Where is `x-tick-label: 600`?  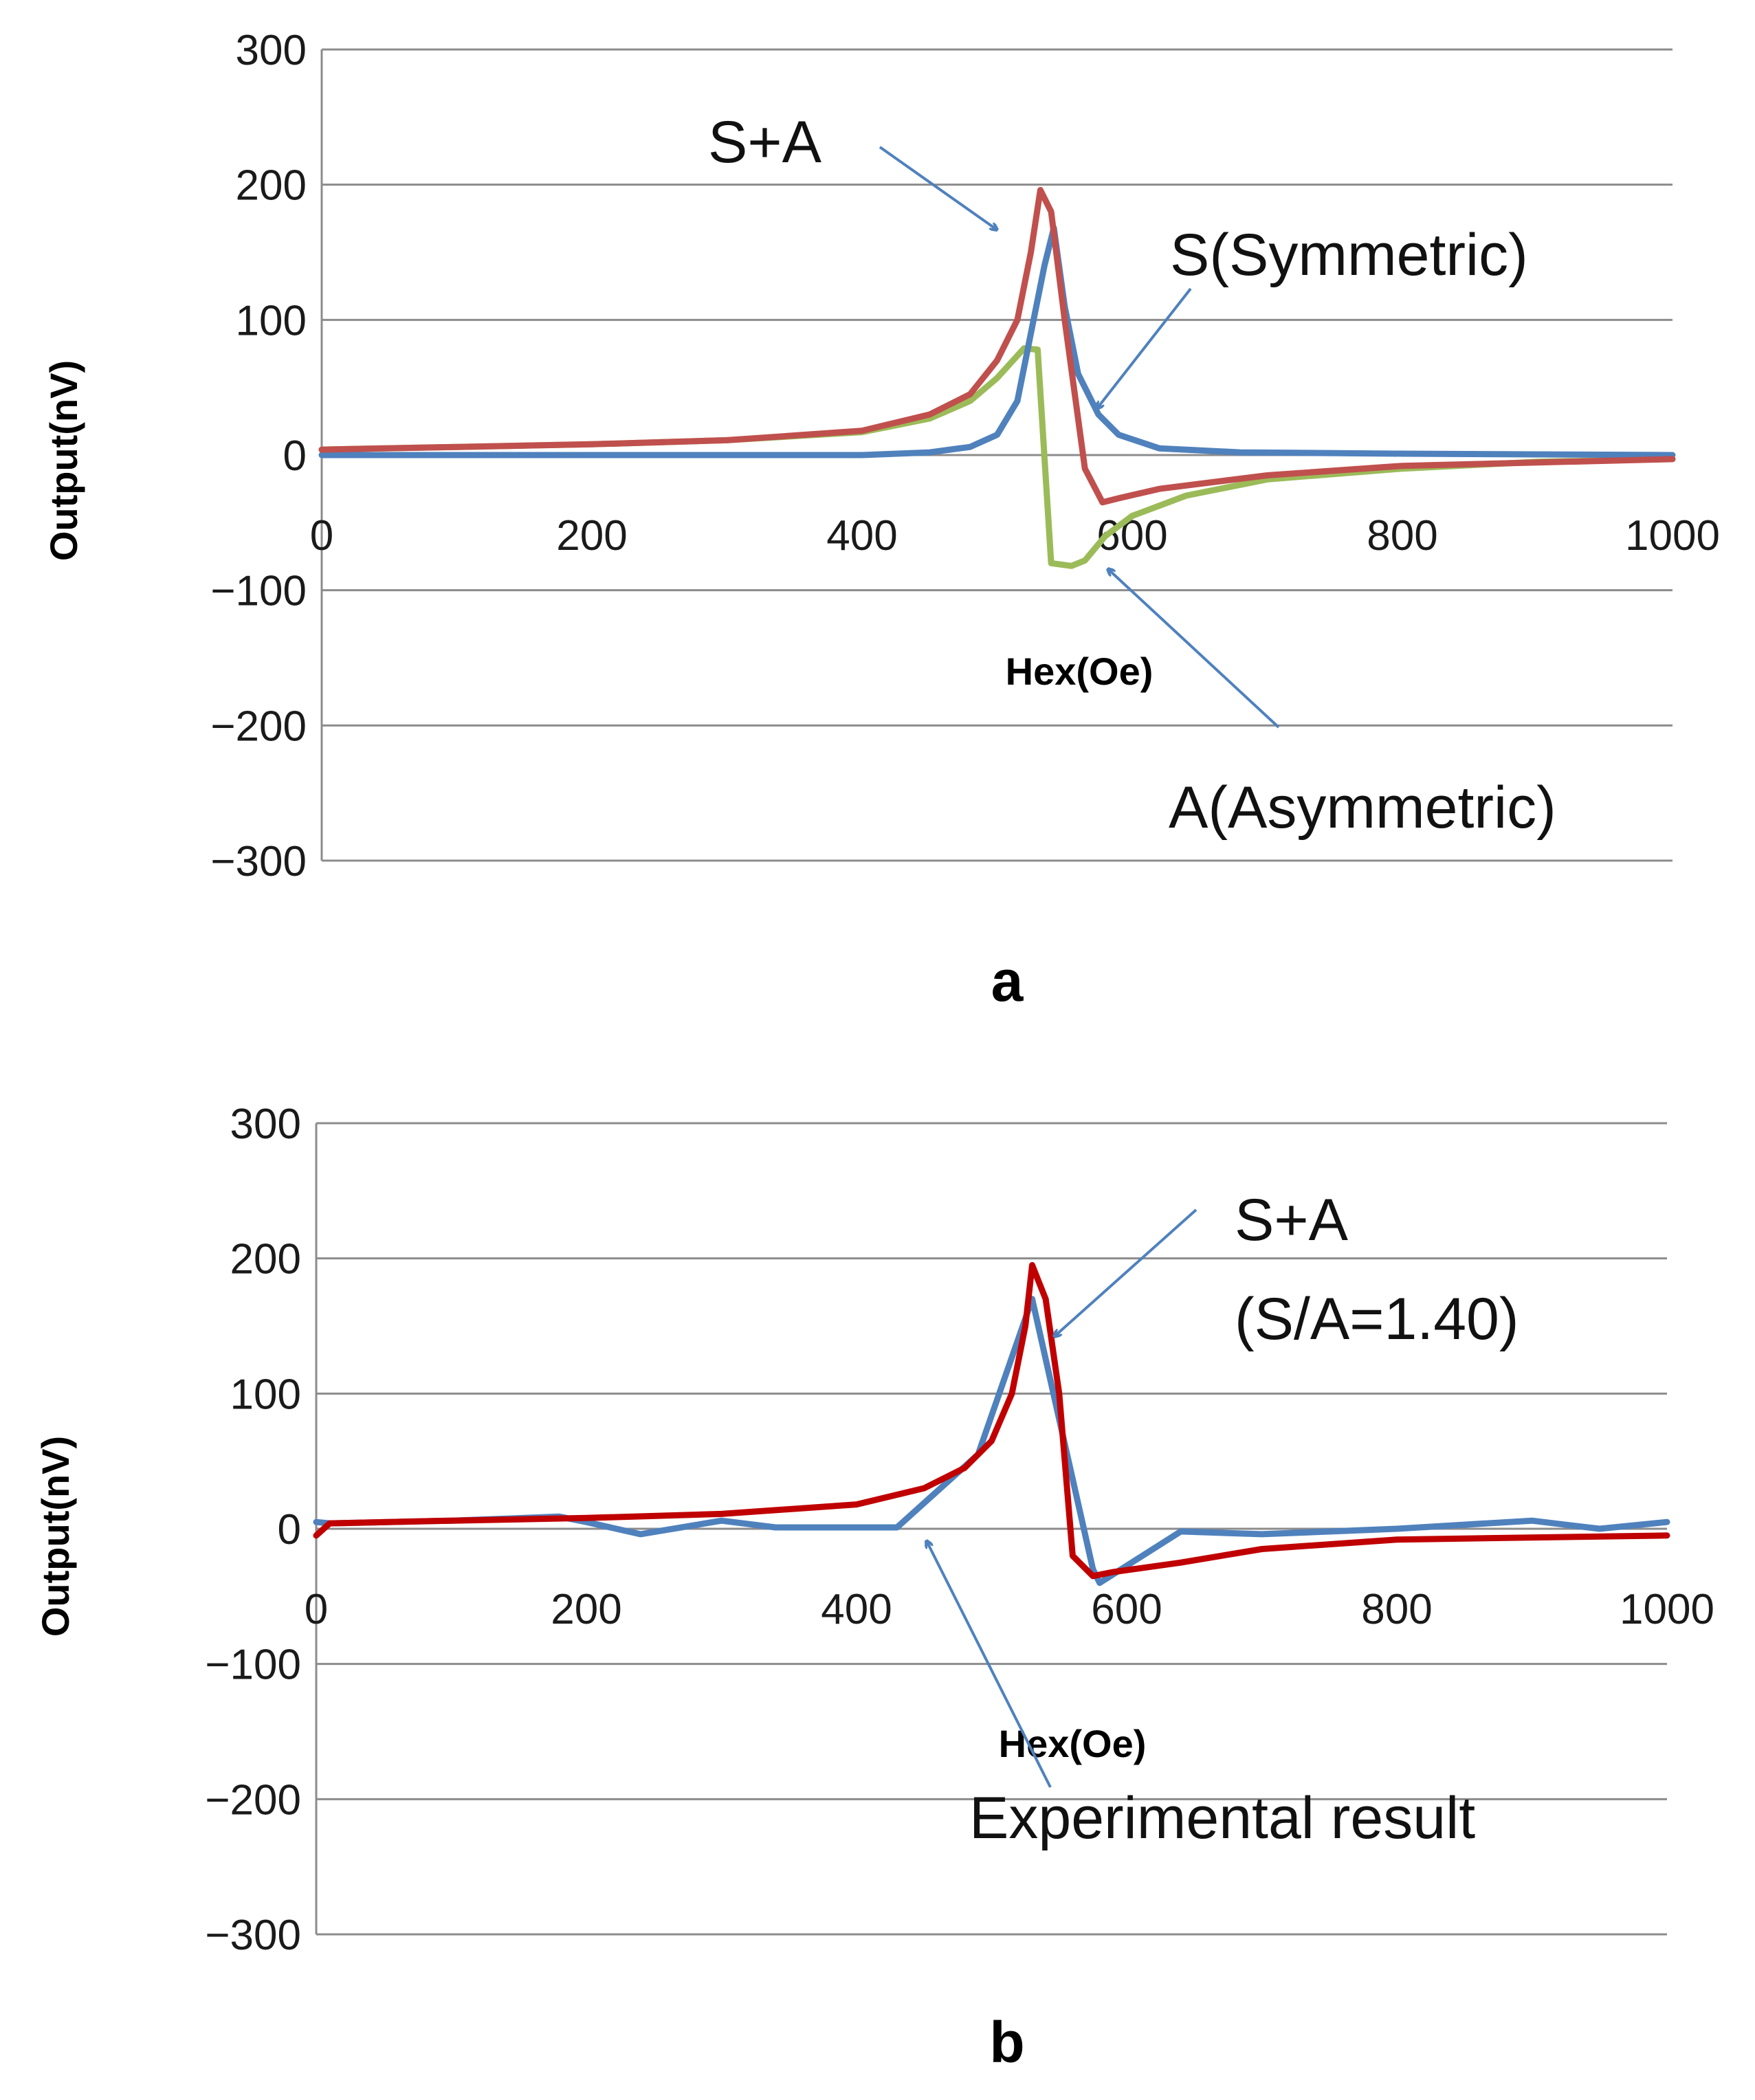
x-tick-label: 600 is located at coordinates (1126, 1609).